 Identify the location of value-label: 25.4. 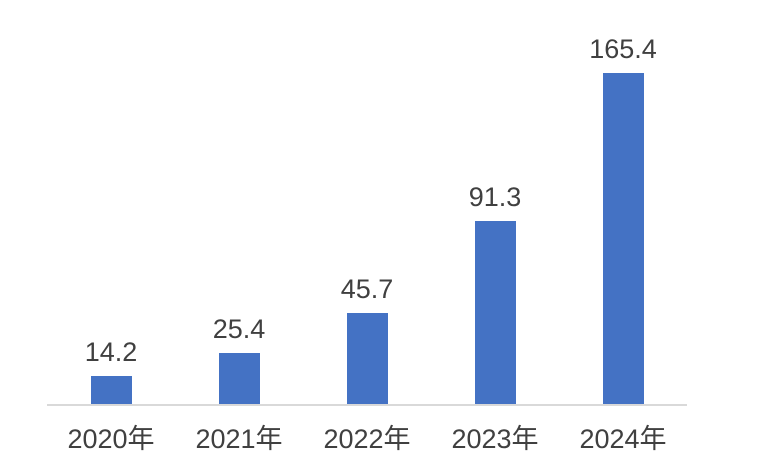
(239, 329).